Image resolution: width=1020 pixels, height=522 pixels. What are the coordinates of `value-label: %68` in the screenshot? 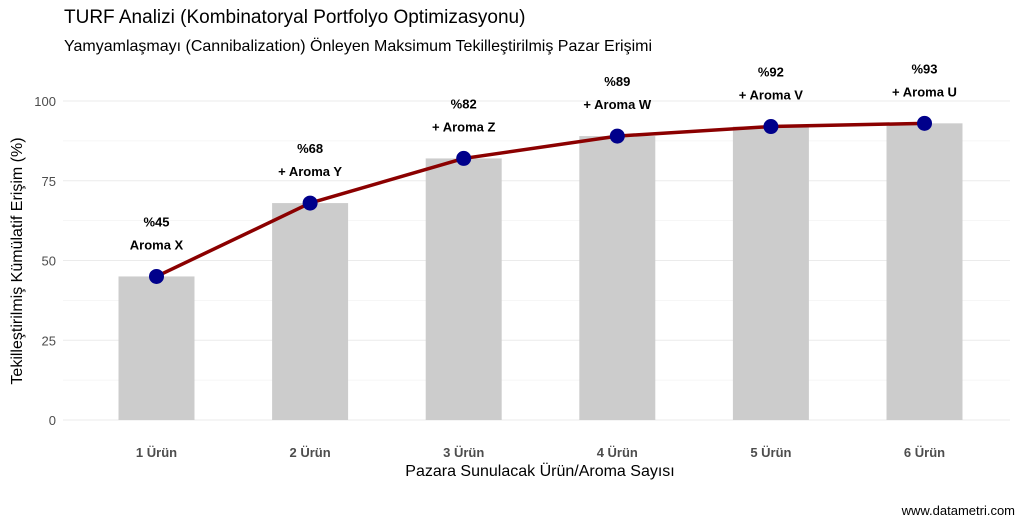 It's located at (310, 148).